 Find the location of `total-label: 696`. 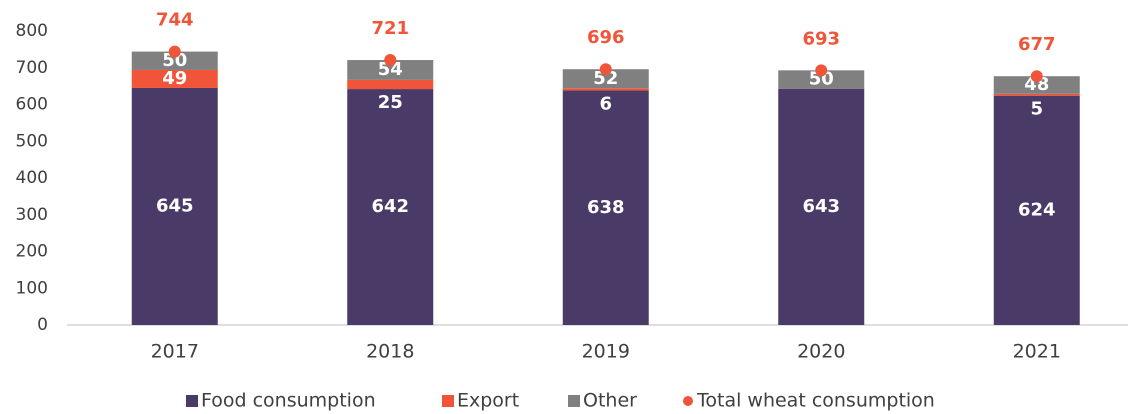

total-label: 696 is located at coordinates (606, 37).